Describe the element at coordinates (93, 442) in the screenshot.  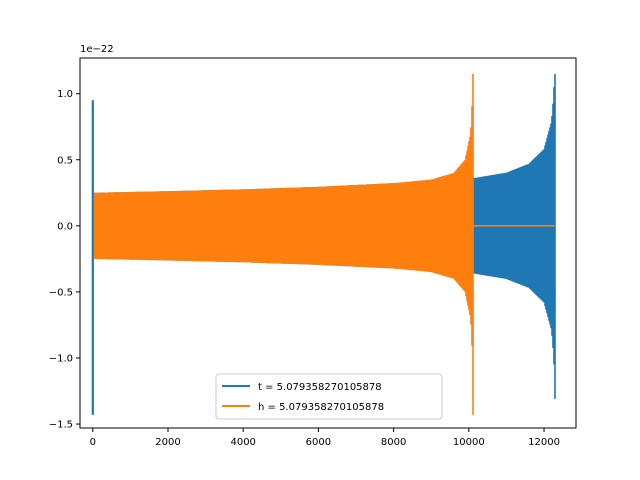
I see `x-tick-label: 0` at that location.